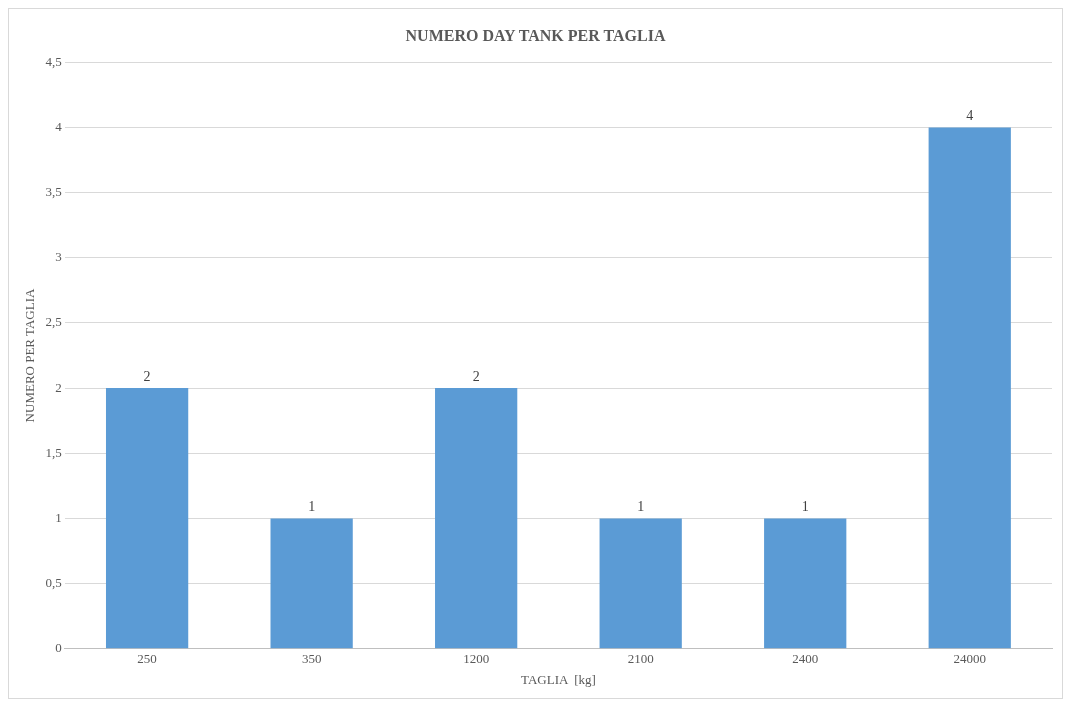  Describe the element at coordinates (53, 583) in the screenshot. I see `y-tick-label: 0,5` at that location.